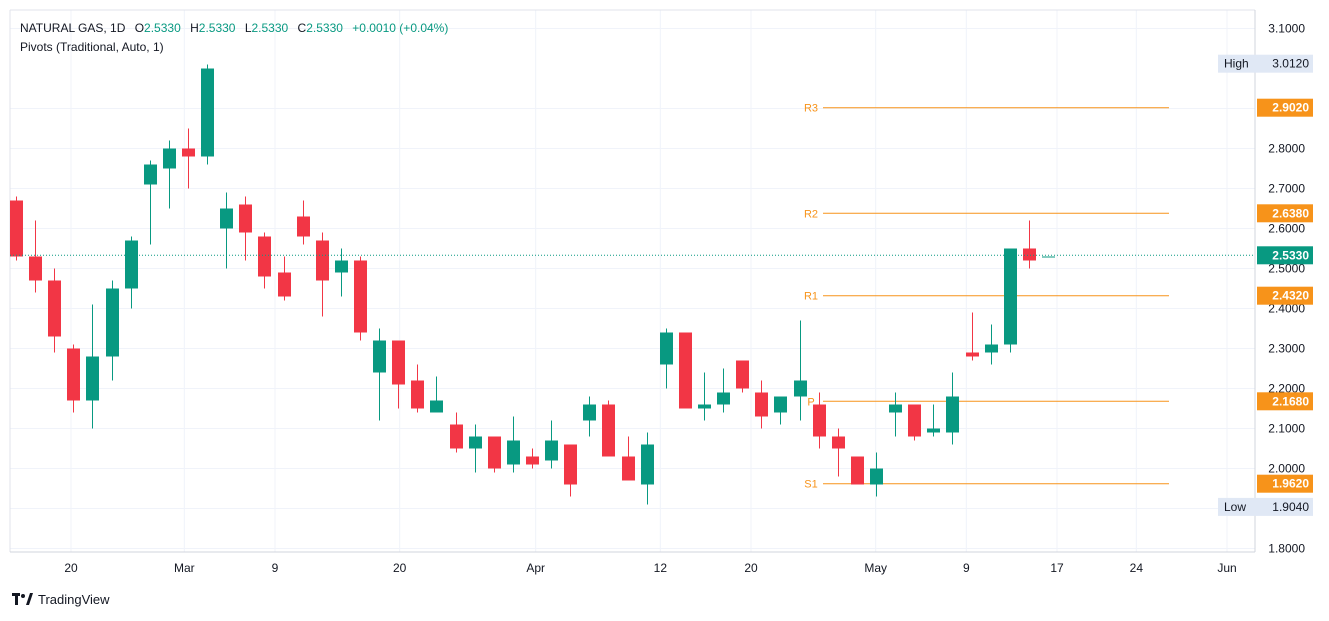 This screenshot has height=621, width=1329. I want to click on pivot-badge-r3: 2.9020, so click(1290, 108).